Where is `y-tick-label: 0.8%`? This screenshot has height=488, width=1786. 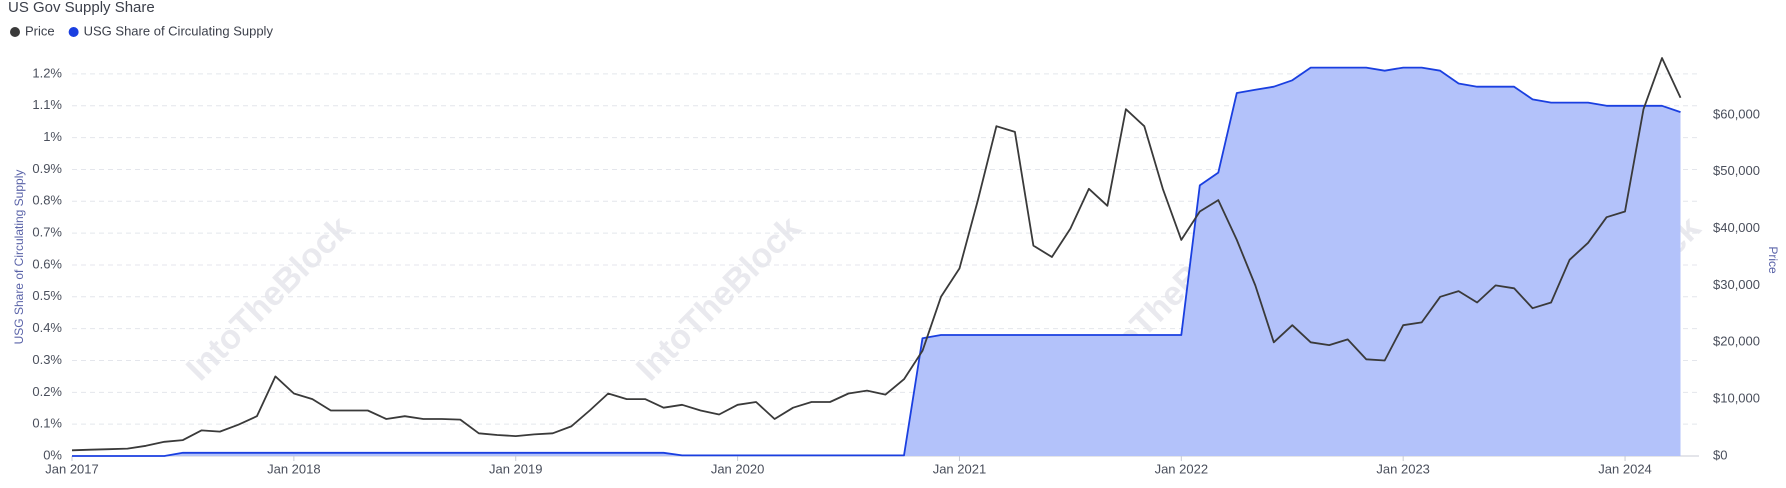
y-tick-label: 0.8% is located at coordinates (47, 200).